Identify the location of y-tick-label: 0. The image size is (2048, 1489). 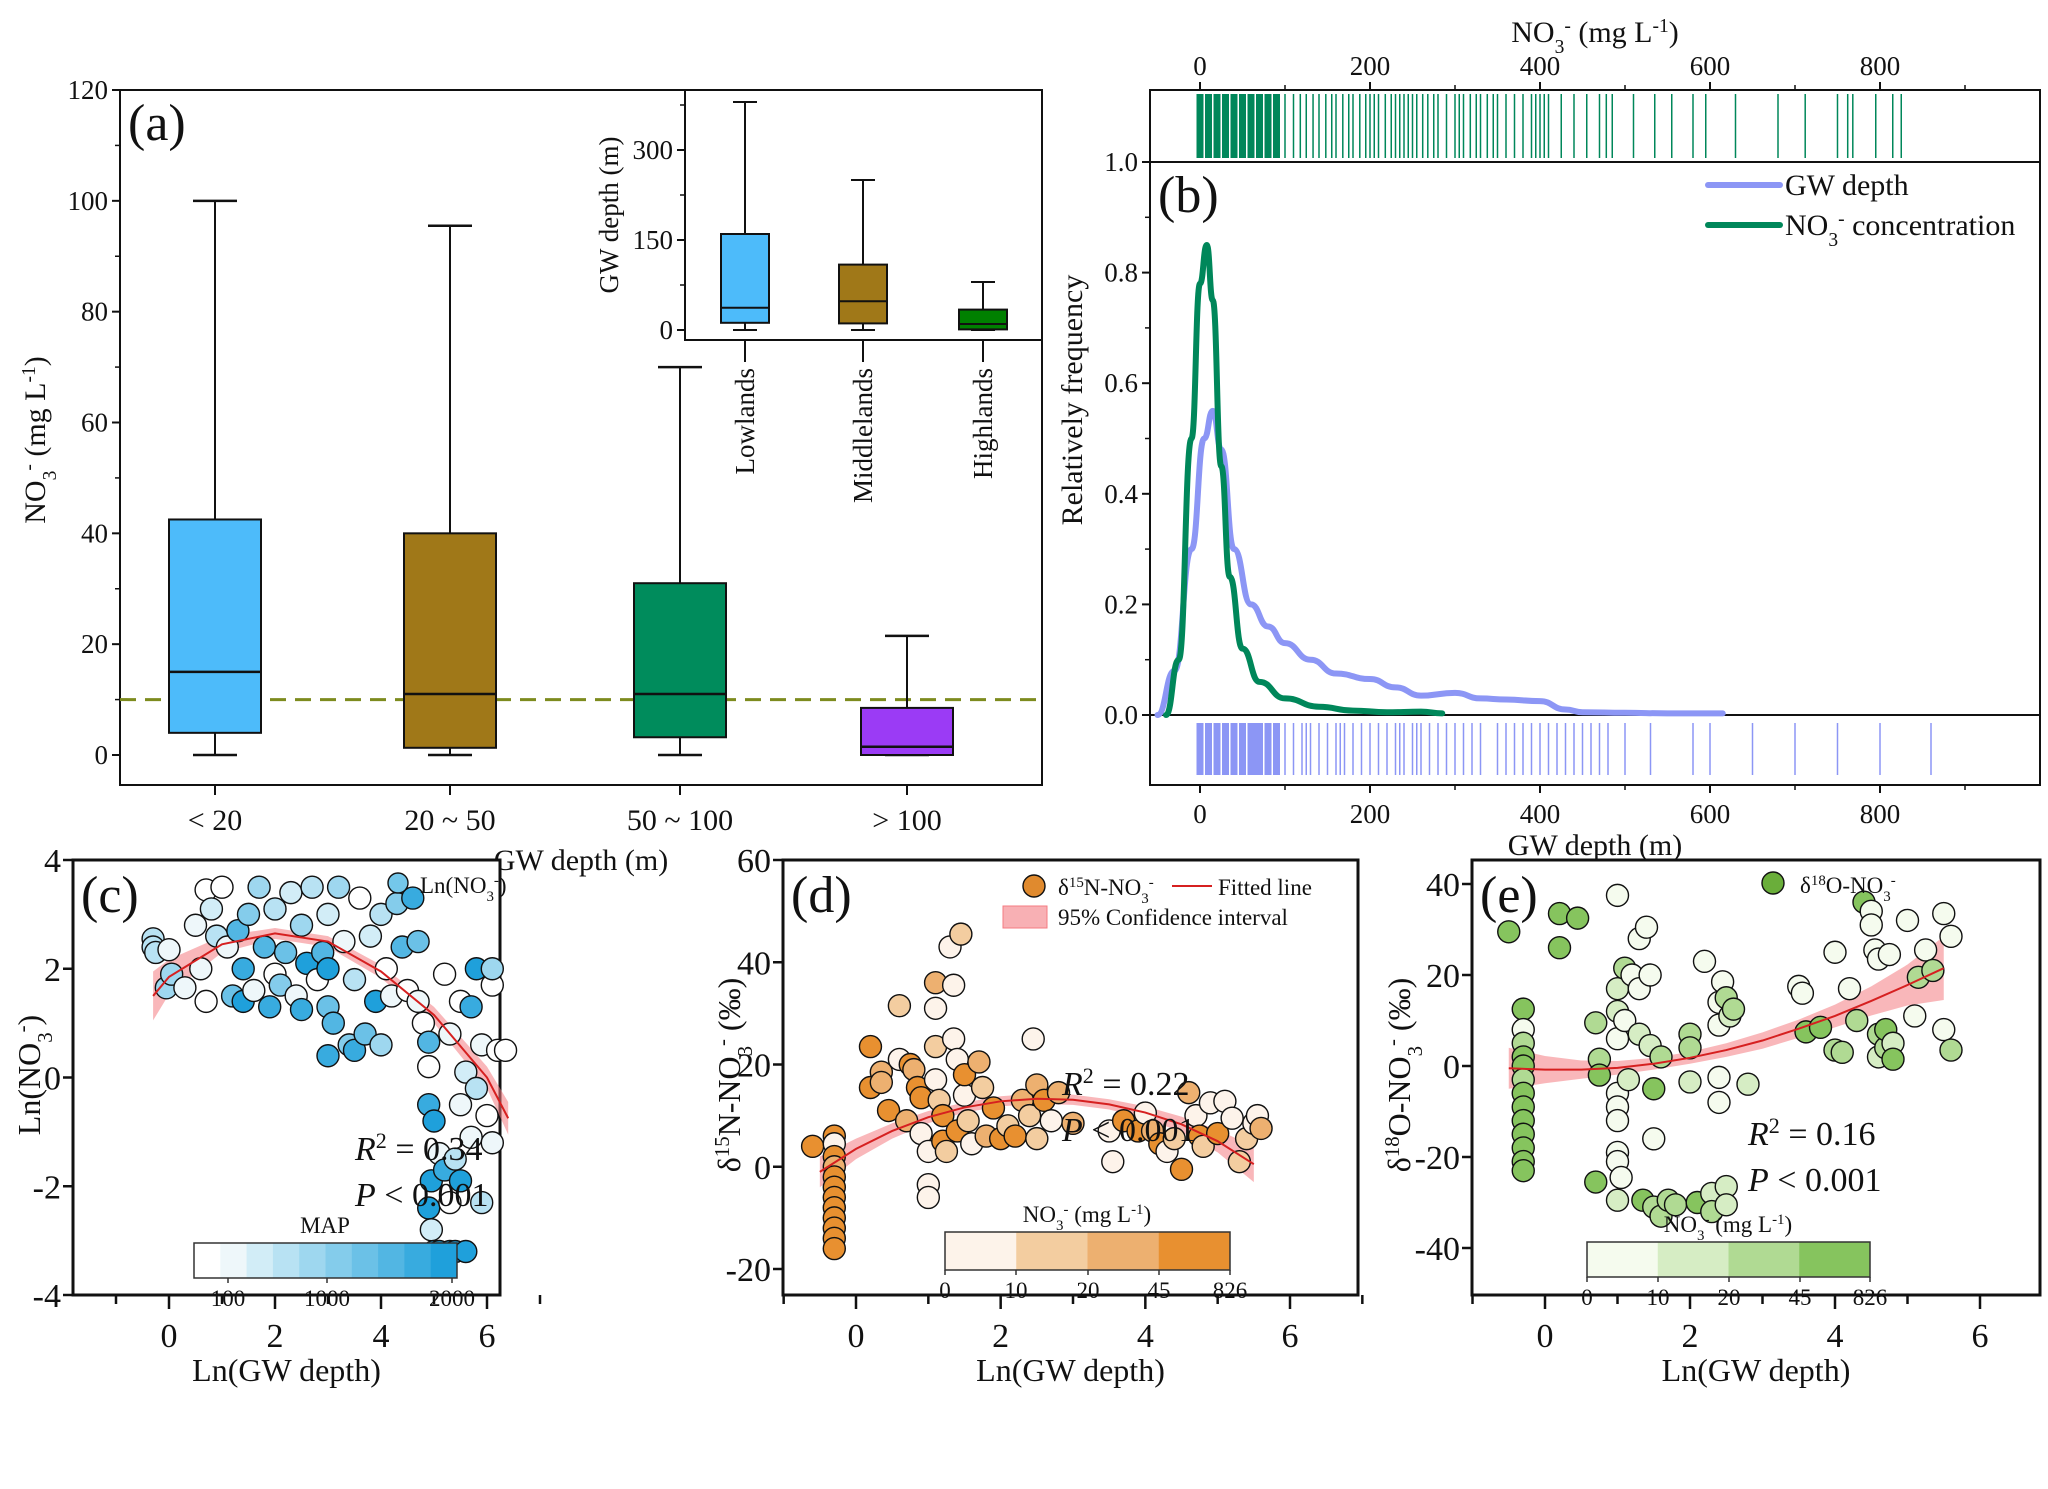
(102, 755).